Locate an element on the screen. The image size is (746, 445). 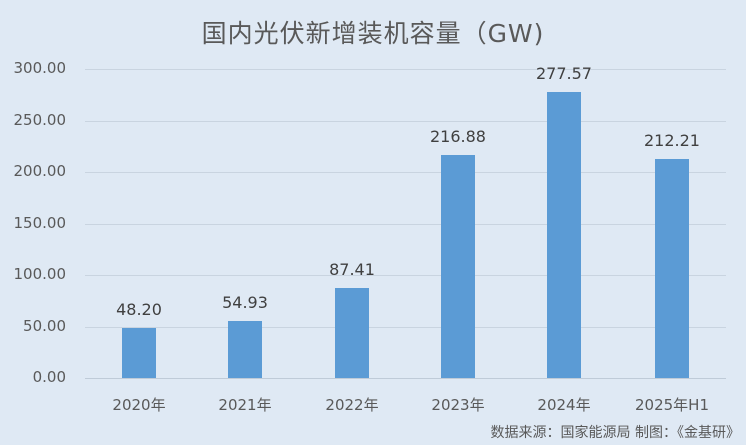
data-label: 212.21 is located at coordinates (672, 141).